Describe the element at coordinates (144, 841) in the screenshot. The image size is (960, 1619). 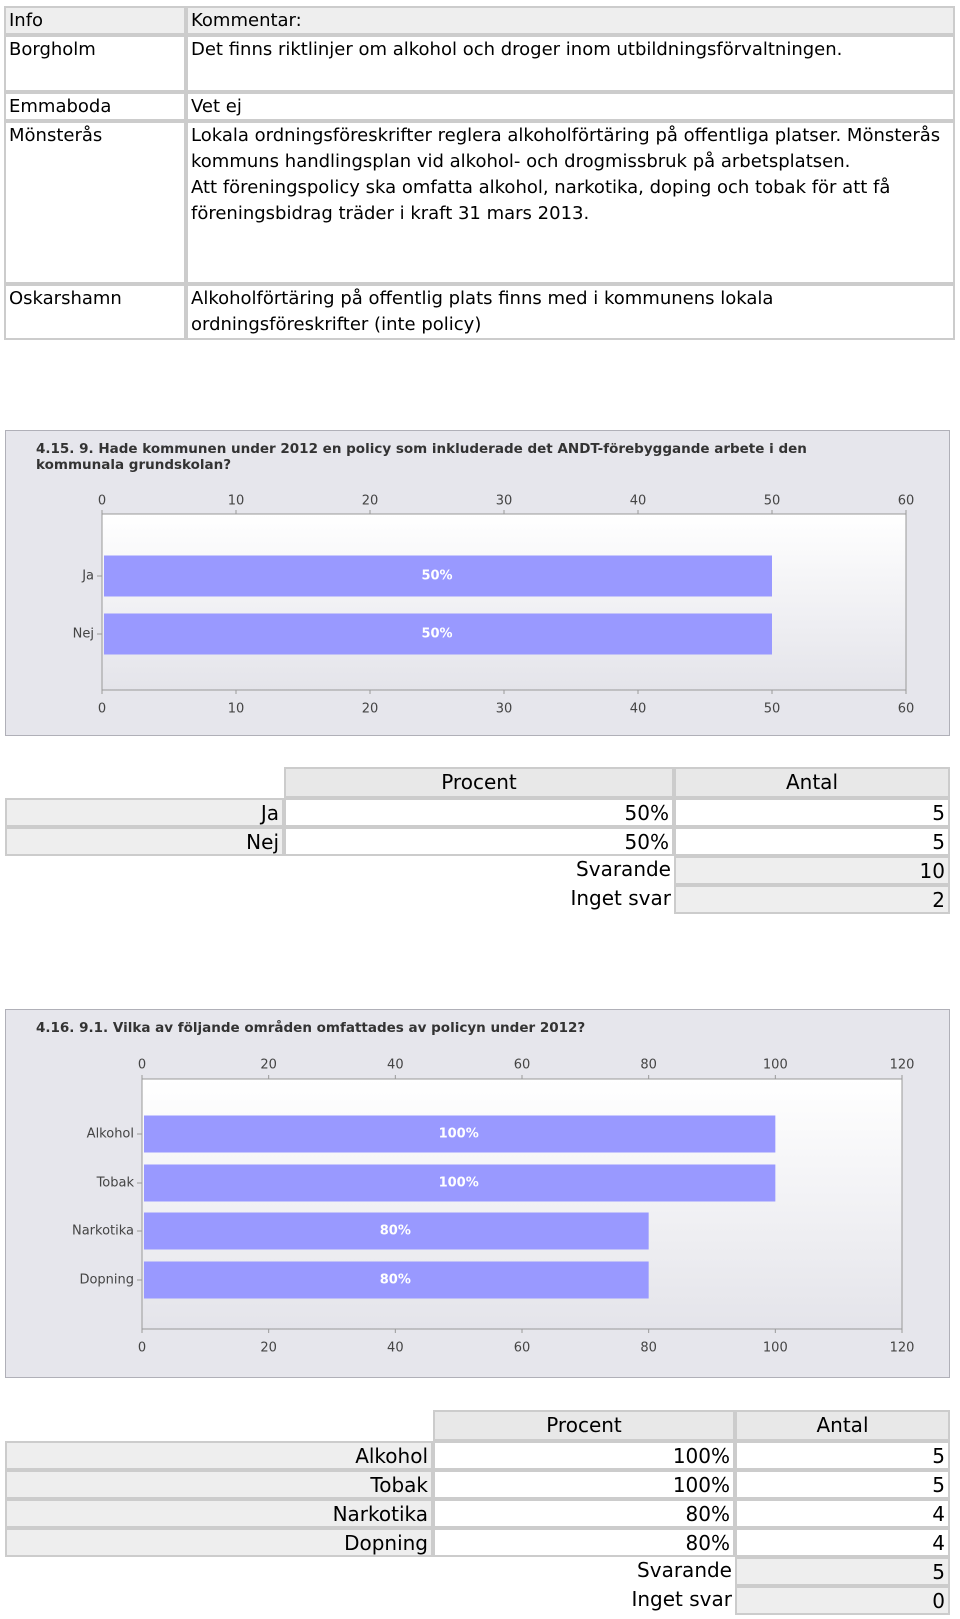
I see `row-label: Nej` at that location.